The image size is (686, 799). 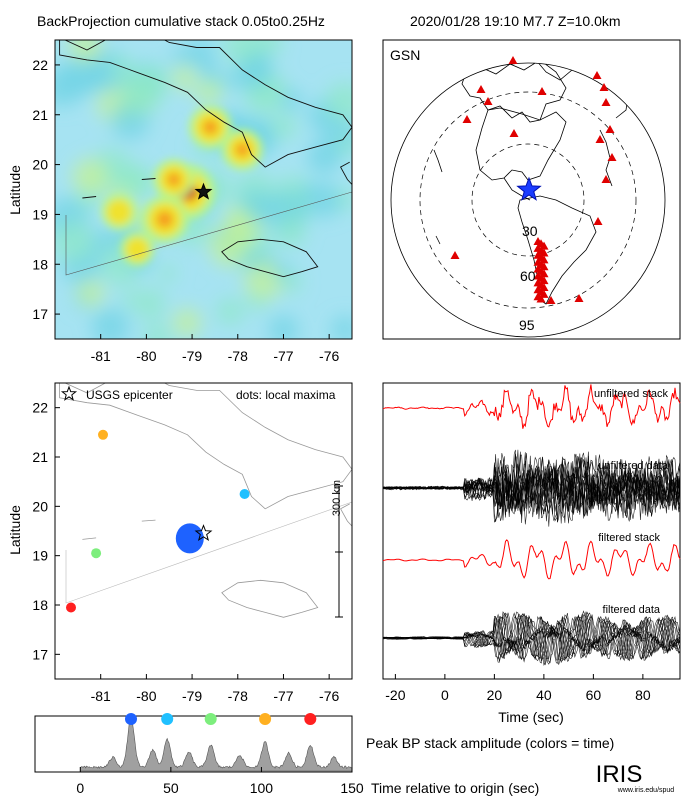 What do you see at coordinates (238, 356) in the screenshot?
I see `x-tick-label: -78` at bounding box center [238, 356].